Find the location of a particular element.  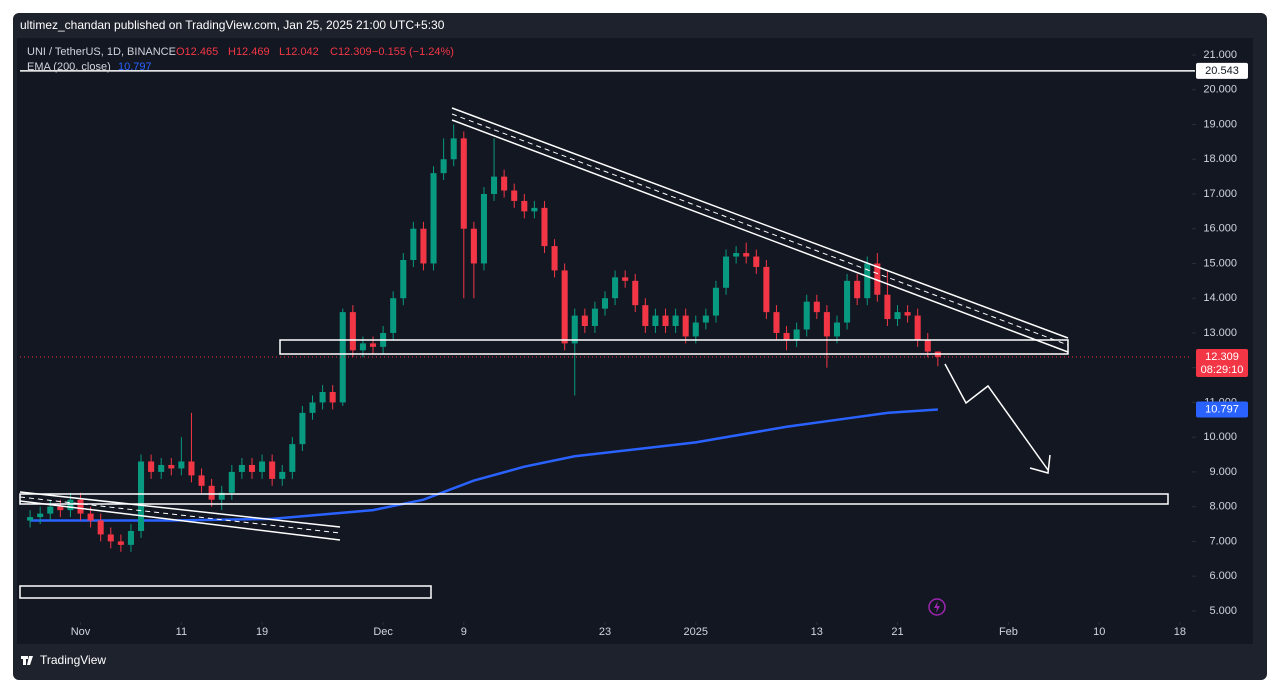

y-tick-label: 7.000 is located at coordinates (1223, 541).